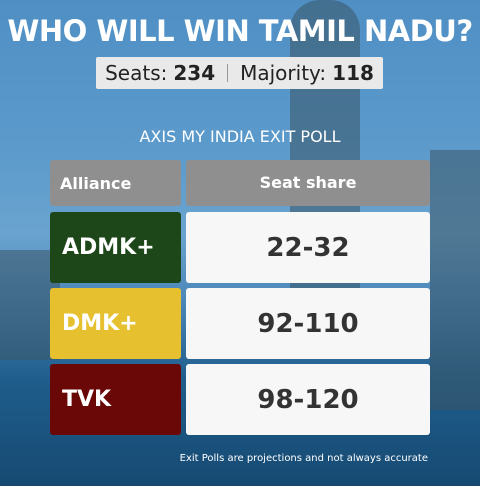 The width and height of the screenshot is (480, 486). What do you see at coordinates (240, 136) in the screenshot?
I see `poll-title: AXIS MY INDIA EXIT POLL` at bounding box center [240, 136].